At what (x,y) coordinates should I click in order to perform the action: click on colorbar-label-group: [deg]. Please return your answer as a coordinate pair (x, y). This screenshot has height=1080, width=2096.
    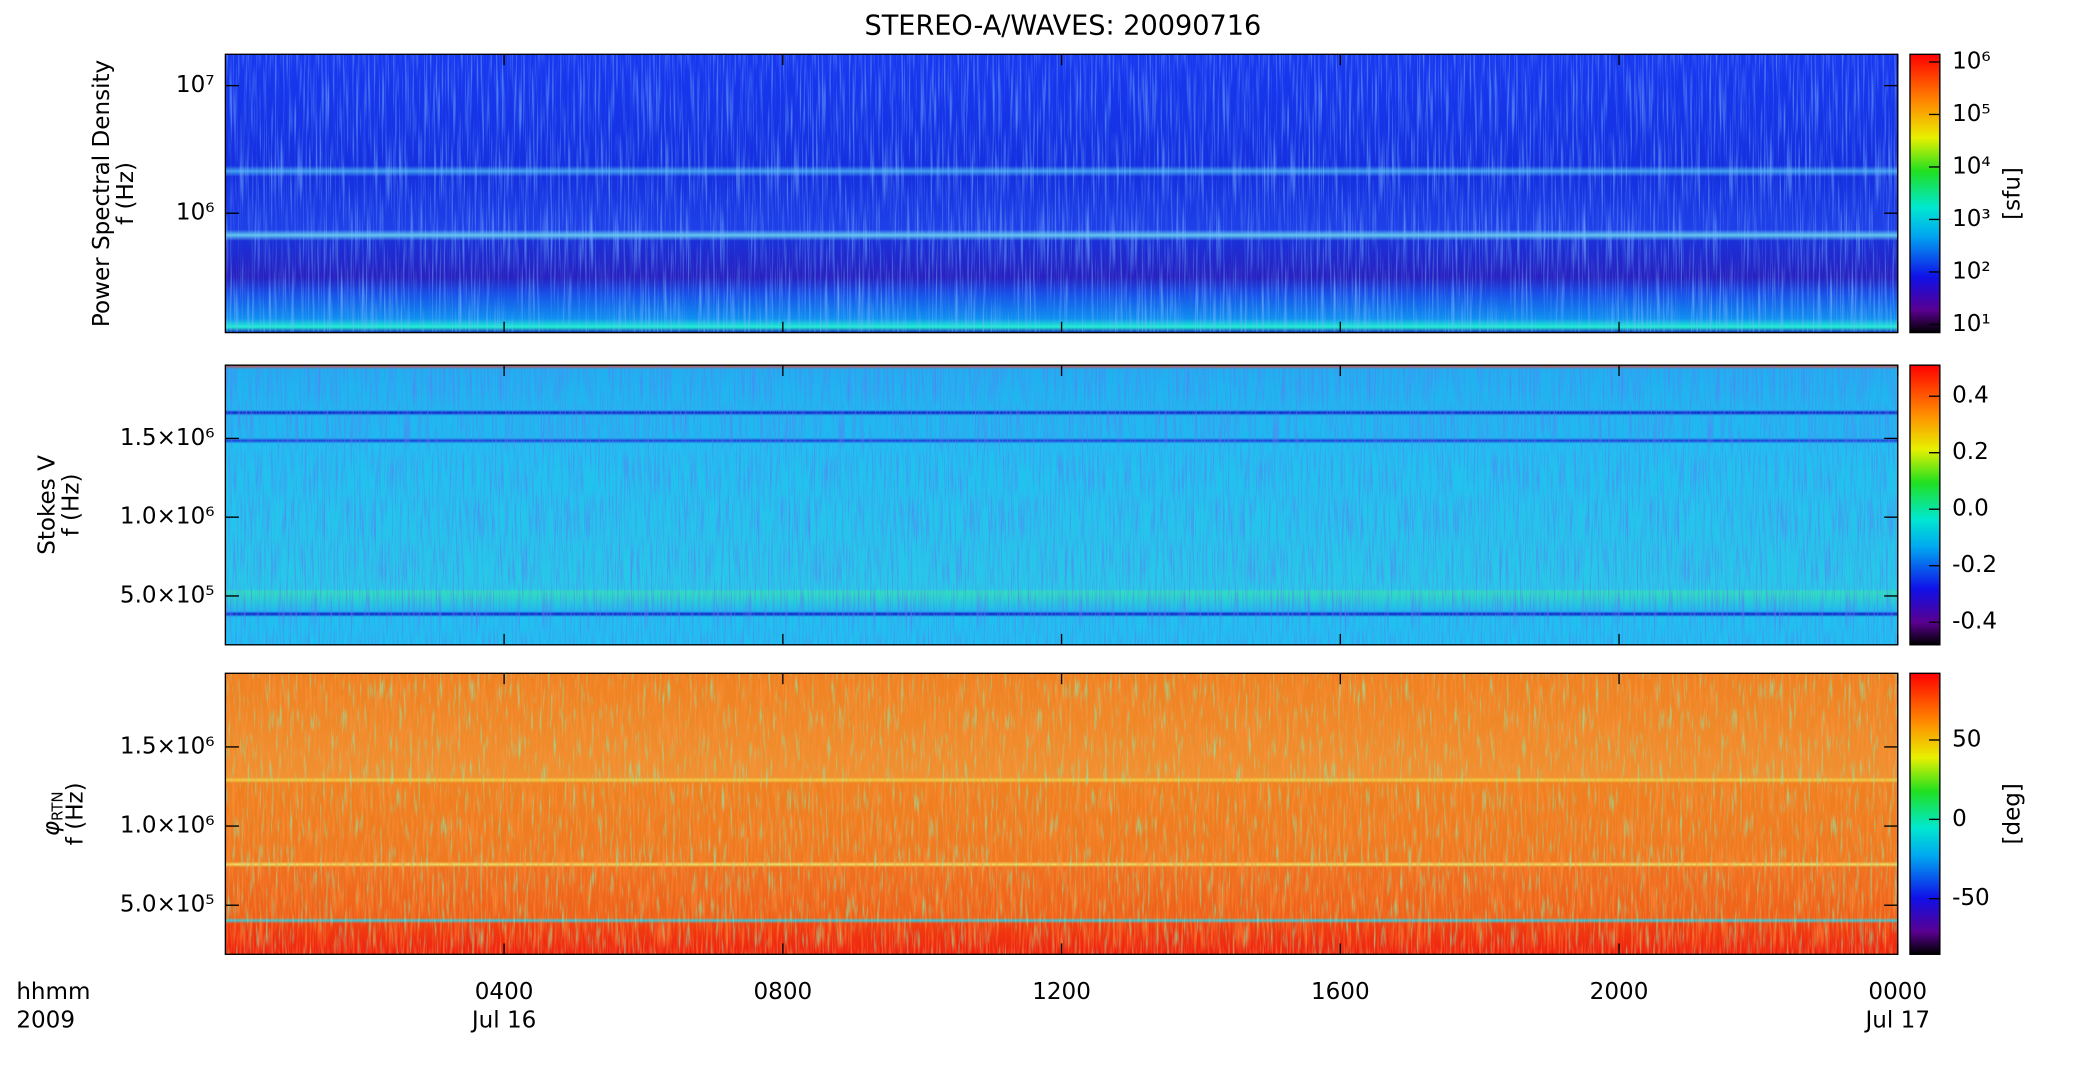
    Looking at the image, I should click on (2013, 813).